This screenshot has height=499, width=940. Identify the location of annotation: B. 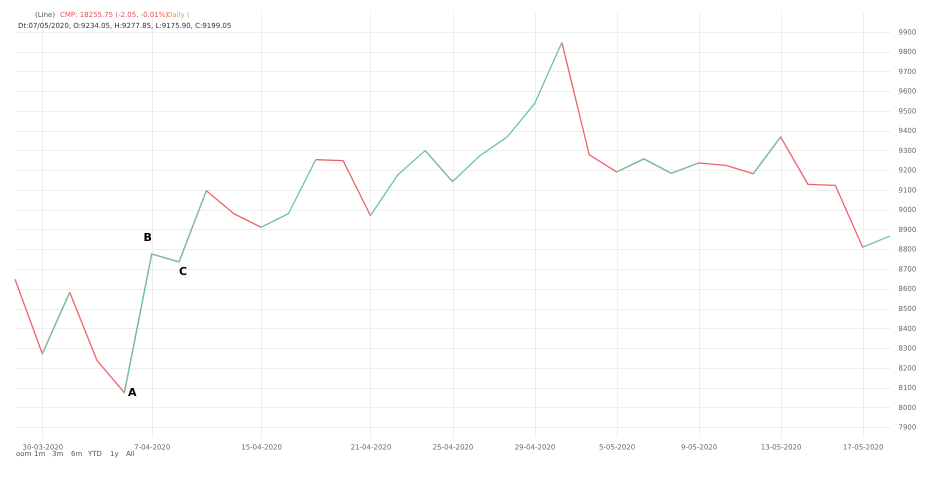
(148, 237).